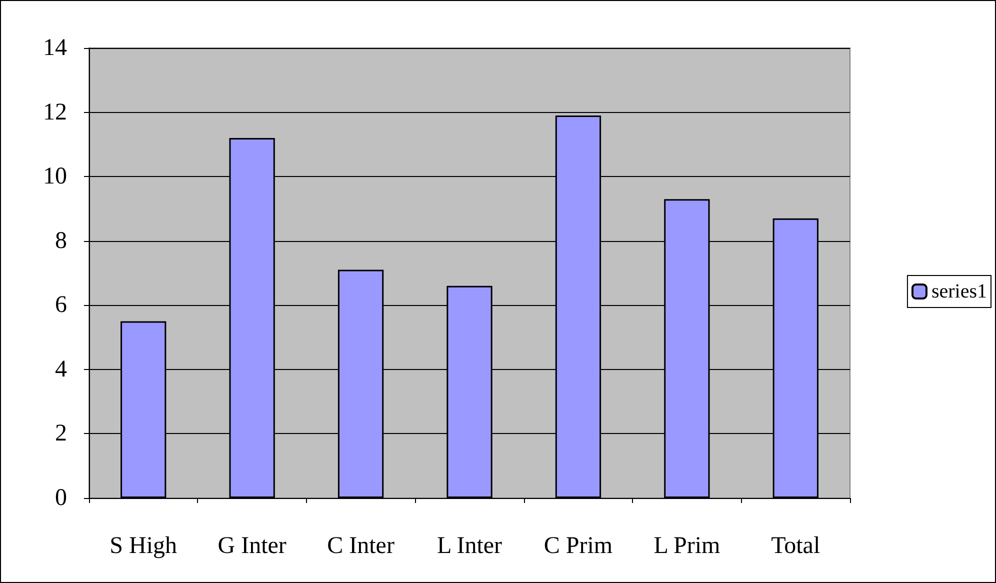 The image size is (996, 583). What do you see at coordinates (360, 546) in the screenshot?
I see `x-tick-label: C Inter` at bounding box center [360, 546].